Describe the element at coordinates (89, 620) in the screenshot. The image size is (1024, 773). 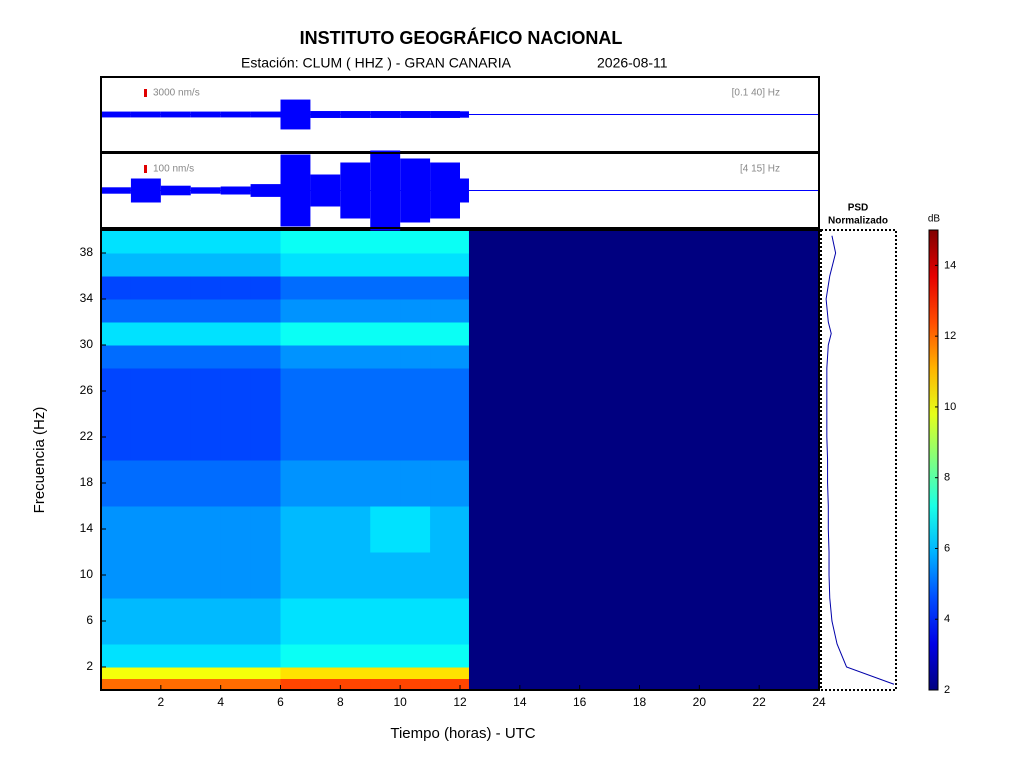
I see `y-tick-label: 6` at that location.